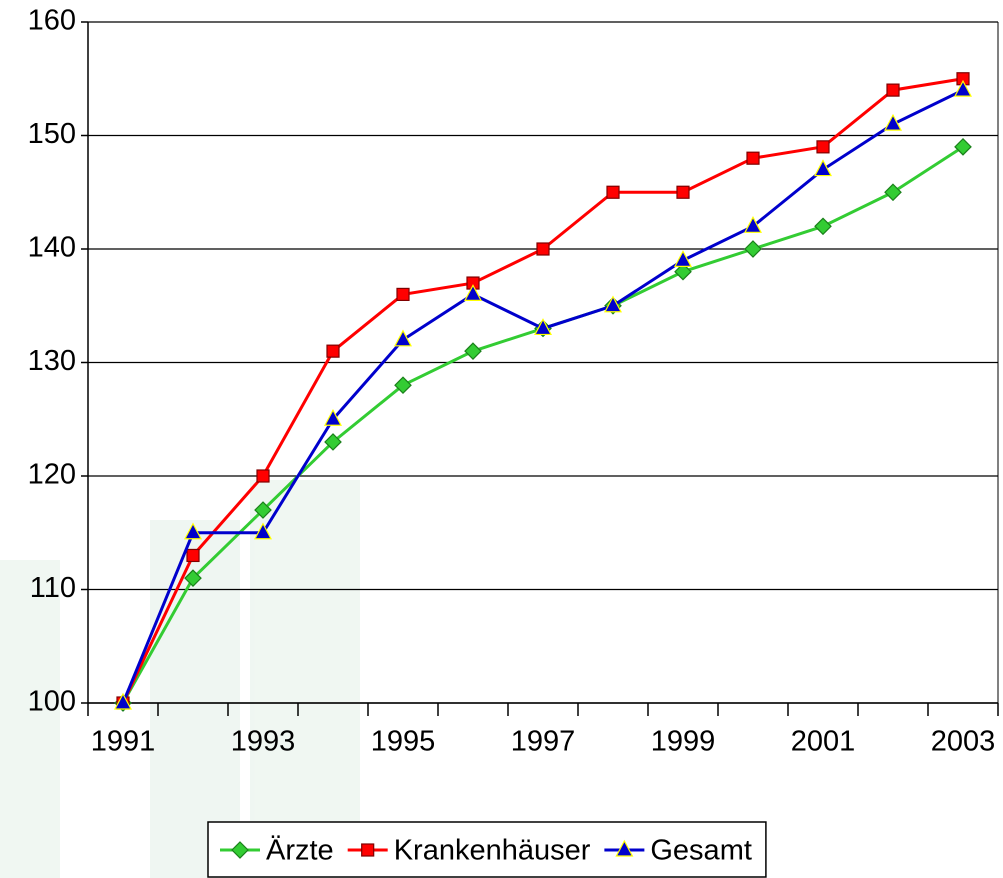 The image size is (1003, 878). Describe the element at coordinates (701, 851) in the screenshot. I see `legend-label: Gesamt` at that location.